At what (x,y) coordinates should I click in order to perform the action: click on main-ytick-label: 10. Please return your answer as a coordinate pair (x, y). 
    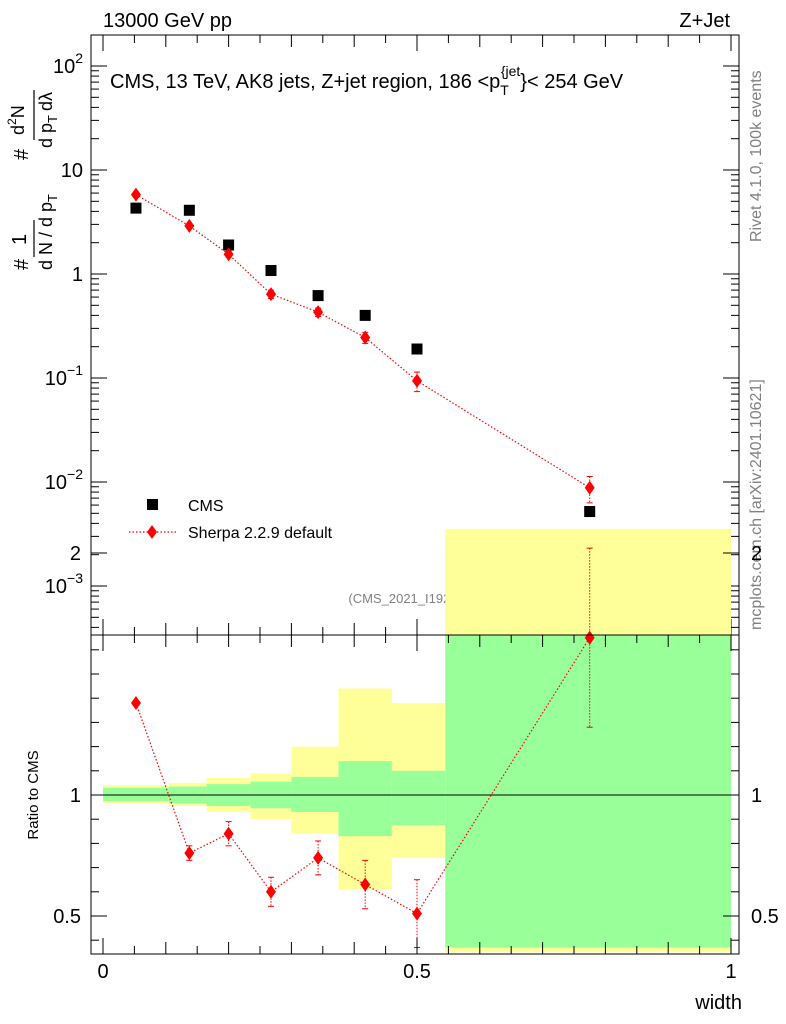
    Looking at the image, I should click on (72, 171).